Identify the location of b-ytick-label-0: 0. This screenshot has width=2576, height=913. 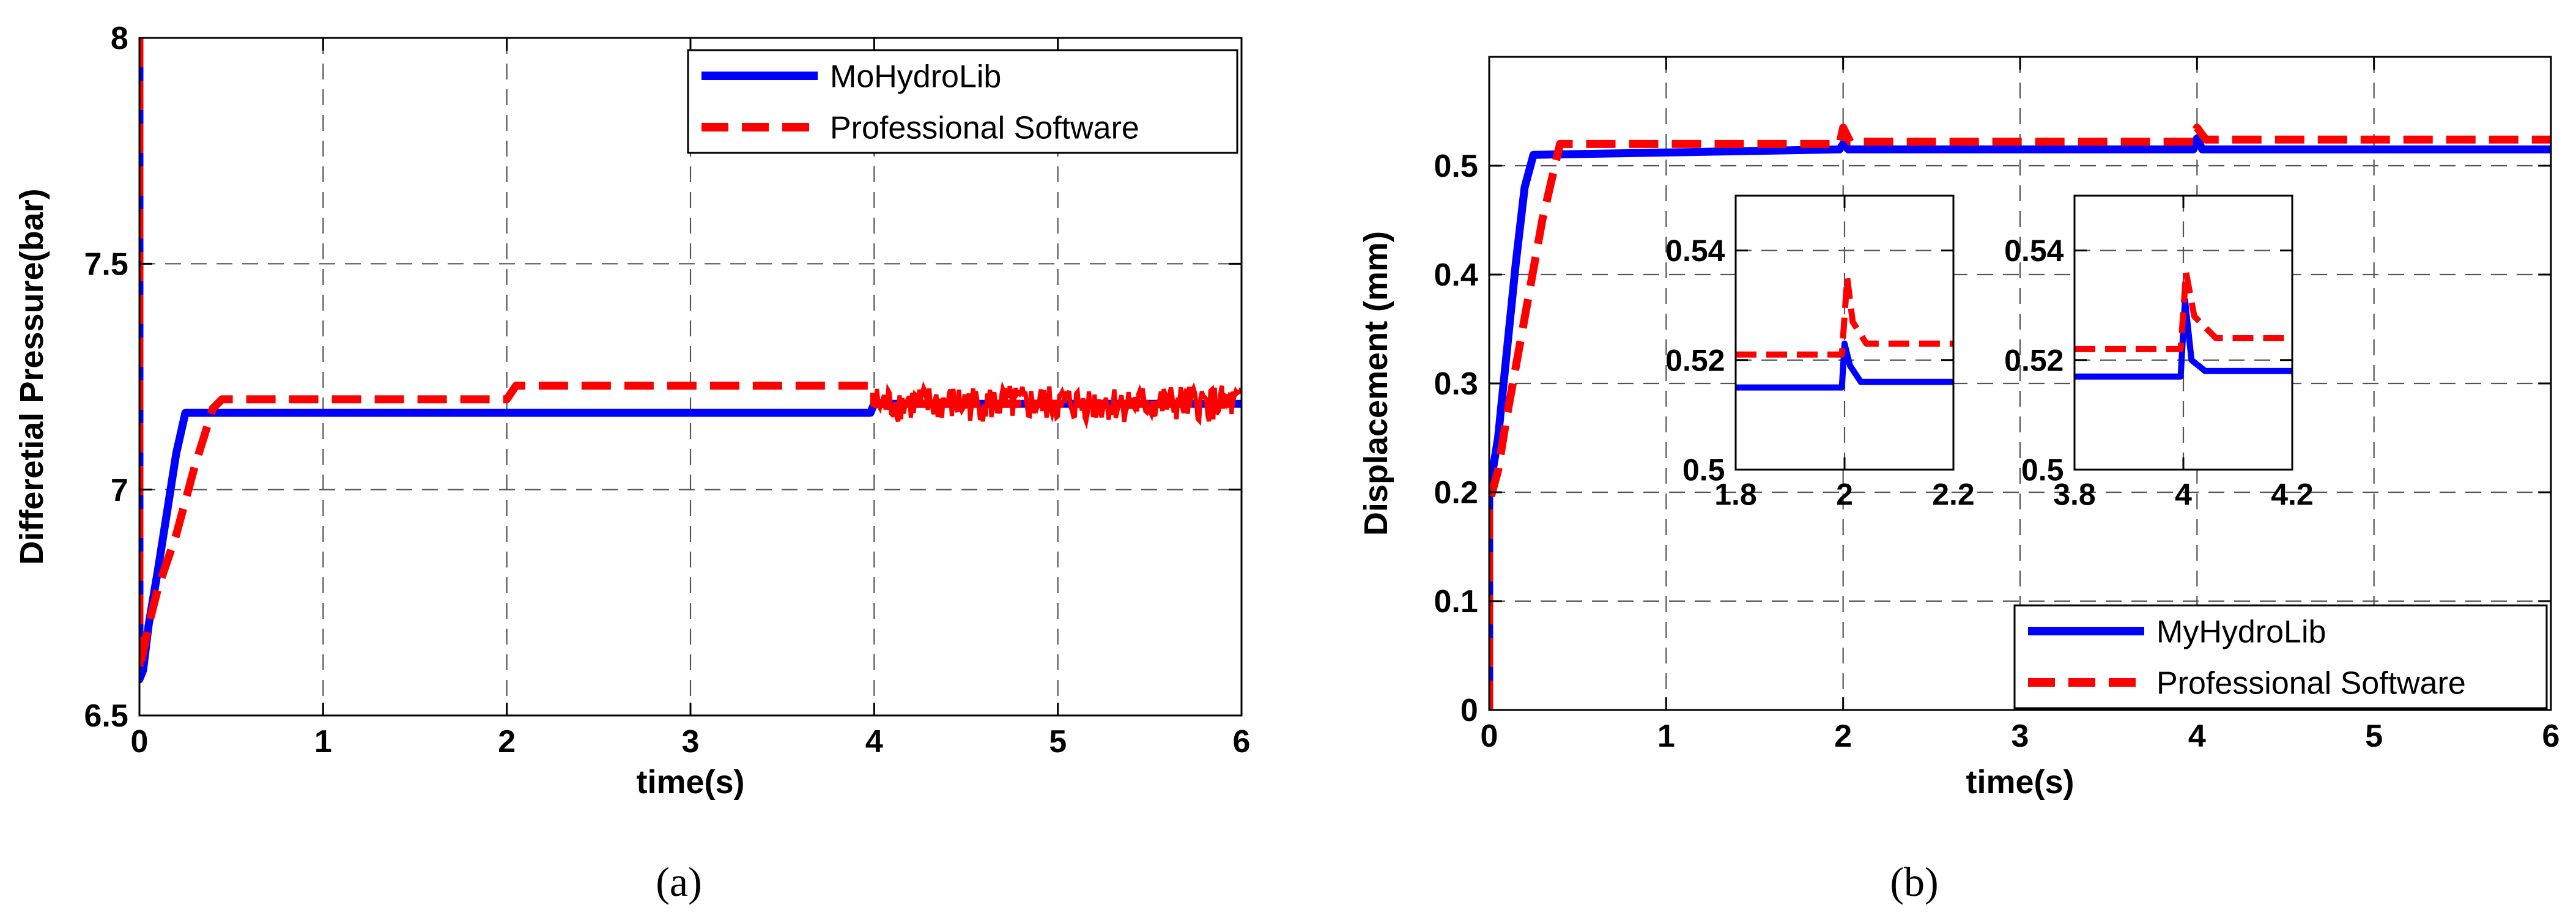
(1469, 710).